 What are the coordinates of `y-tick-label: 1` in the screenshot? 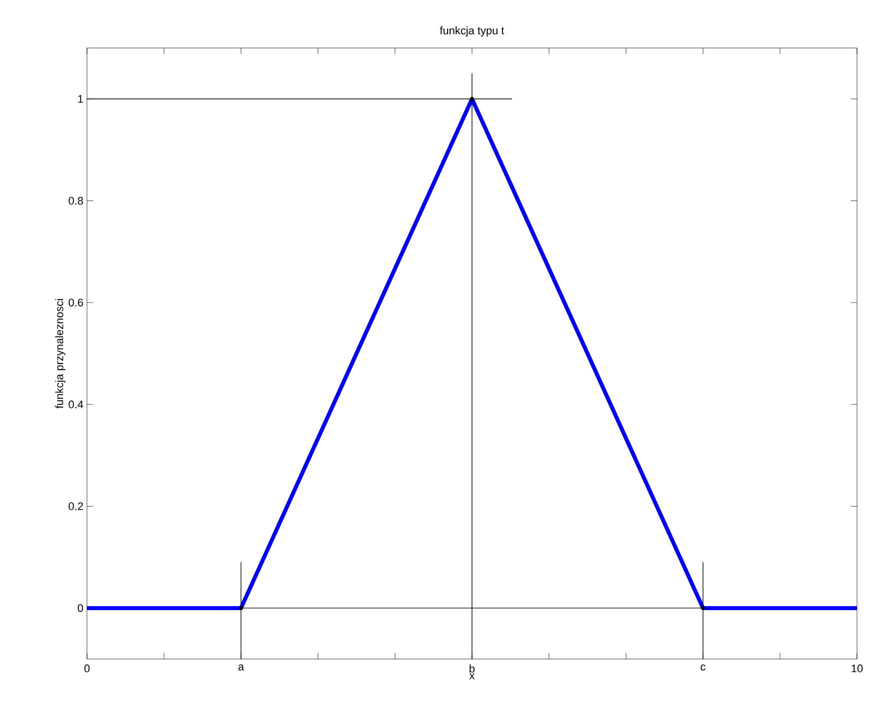 It's located at (80, 99).